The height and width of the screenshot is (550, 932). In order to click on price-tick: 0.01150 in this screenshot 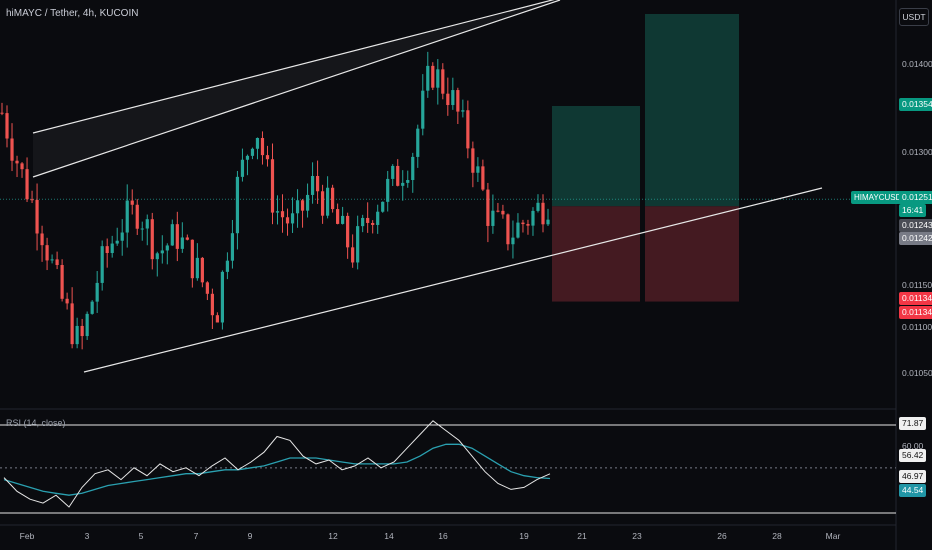, I will do `click(917, 285)`.